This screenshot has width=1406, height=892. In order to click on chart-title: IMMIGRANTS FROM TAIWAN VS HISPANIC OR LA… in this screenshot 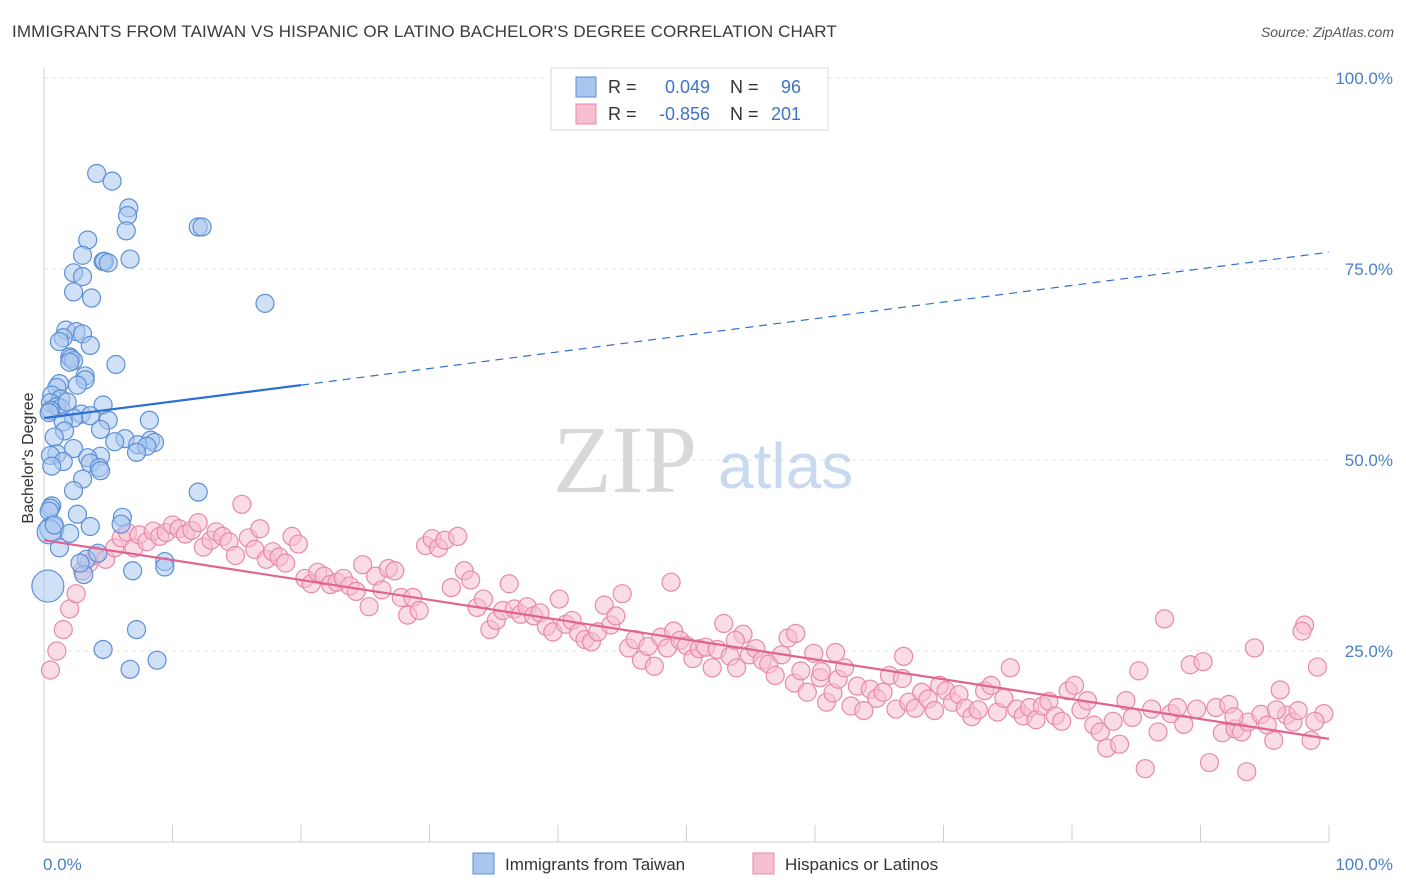, I will do `click(424, 31)`.